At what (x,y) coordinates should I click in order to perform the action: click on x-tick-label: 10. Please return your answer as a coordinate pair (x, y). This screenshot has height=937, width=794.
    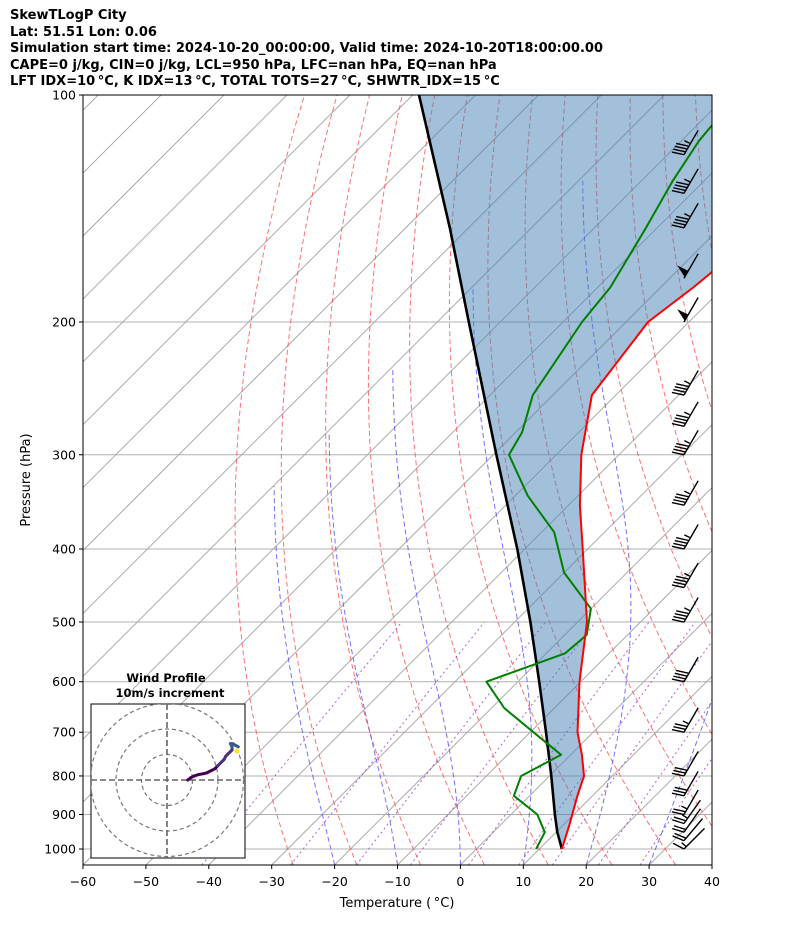
    Looking at the image, I should click on (523, 881).